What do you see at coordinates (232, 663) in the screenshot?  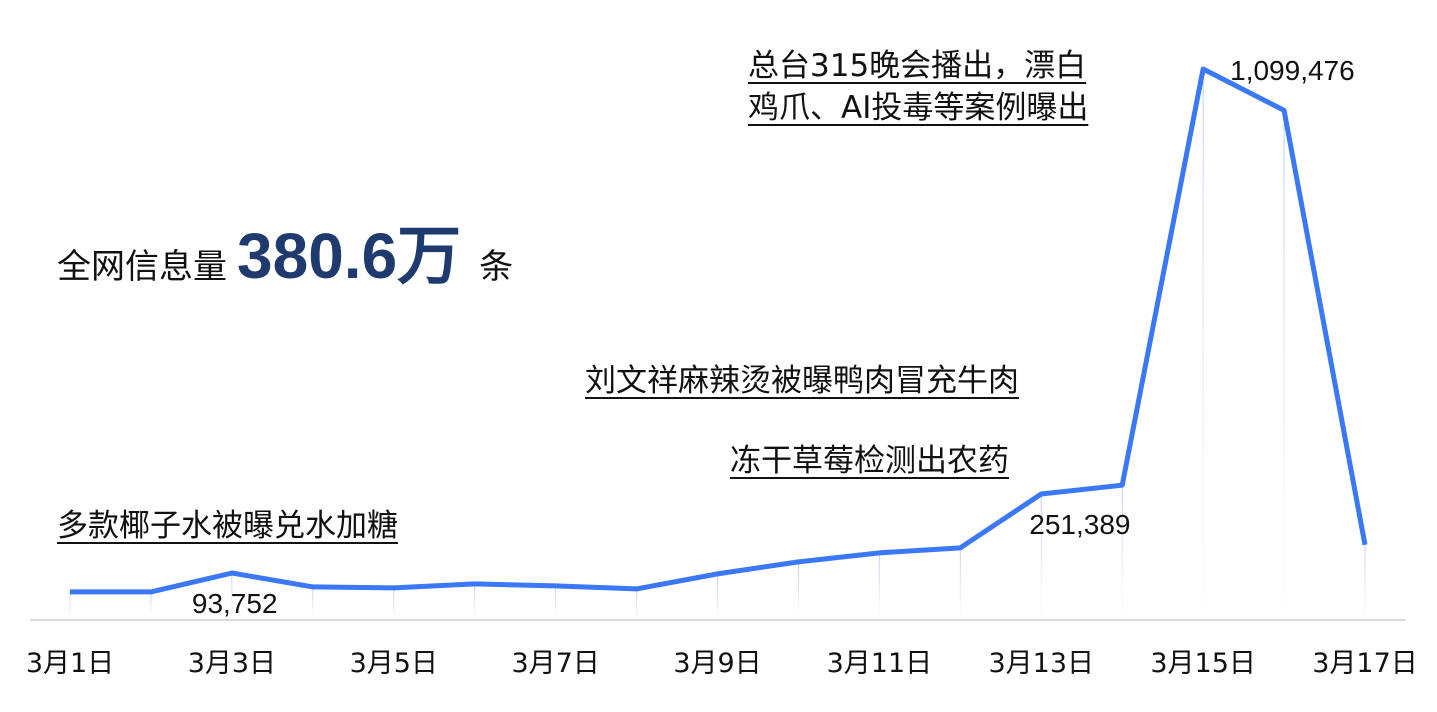 I see `x-tick-label: 3月3日` at bounding box center [232, 663].